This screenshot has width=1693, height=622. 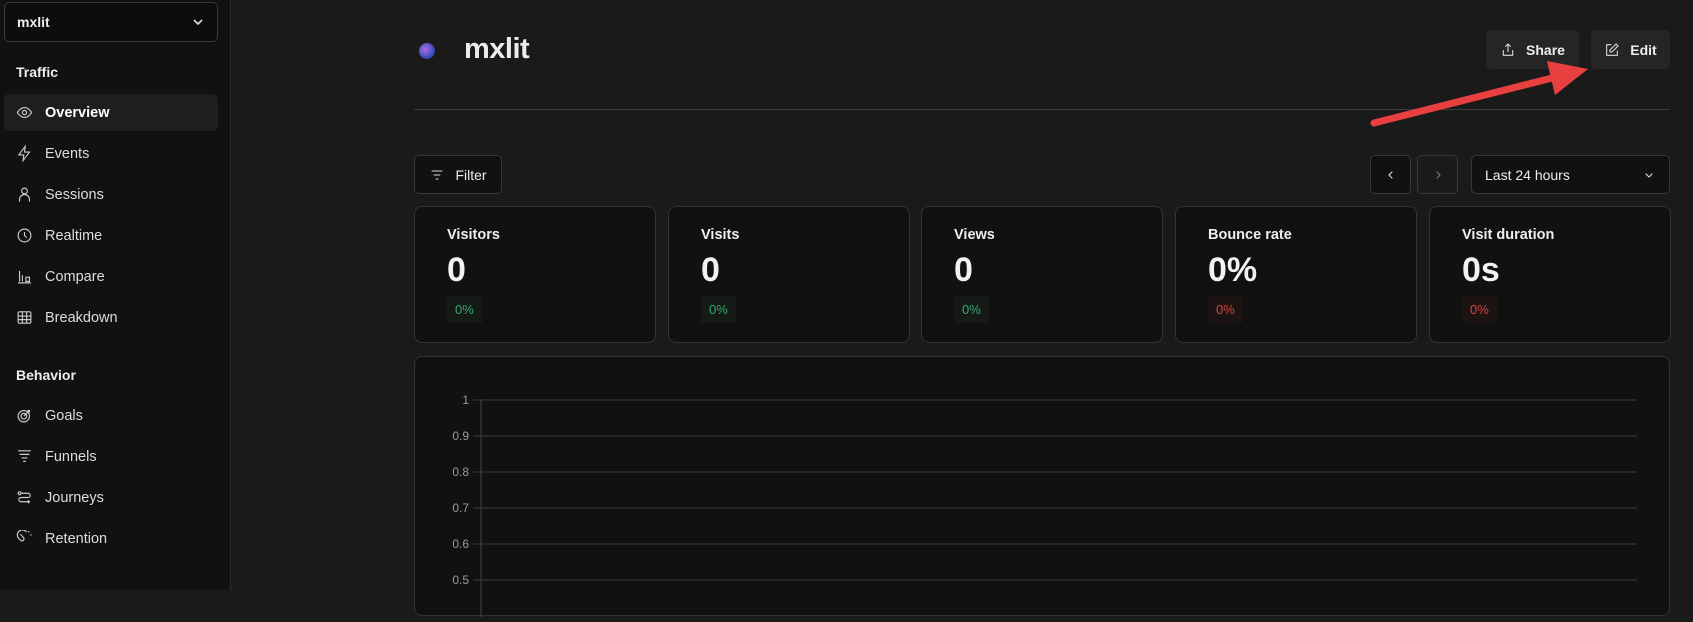 I want to click on sidebar-item-label: Breakdown, so click(x=81, y=317).